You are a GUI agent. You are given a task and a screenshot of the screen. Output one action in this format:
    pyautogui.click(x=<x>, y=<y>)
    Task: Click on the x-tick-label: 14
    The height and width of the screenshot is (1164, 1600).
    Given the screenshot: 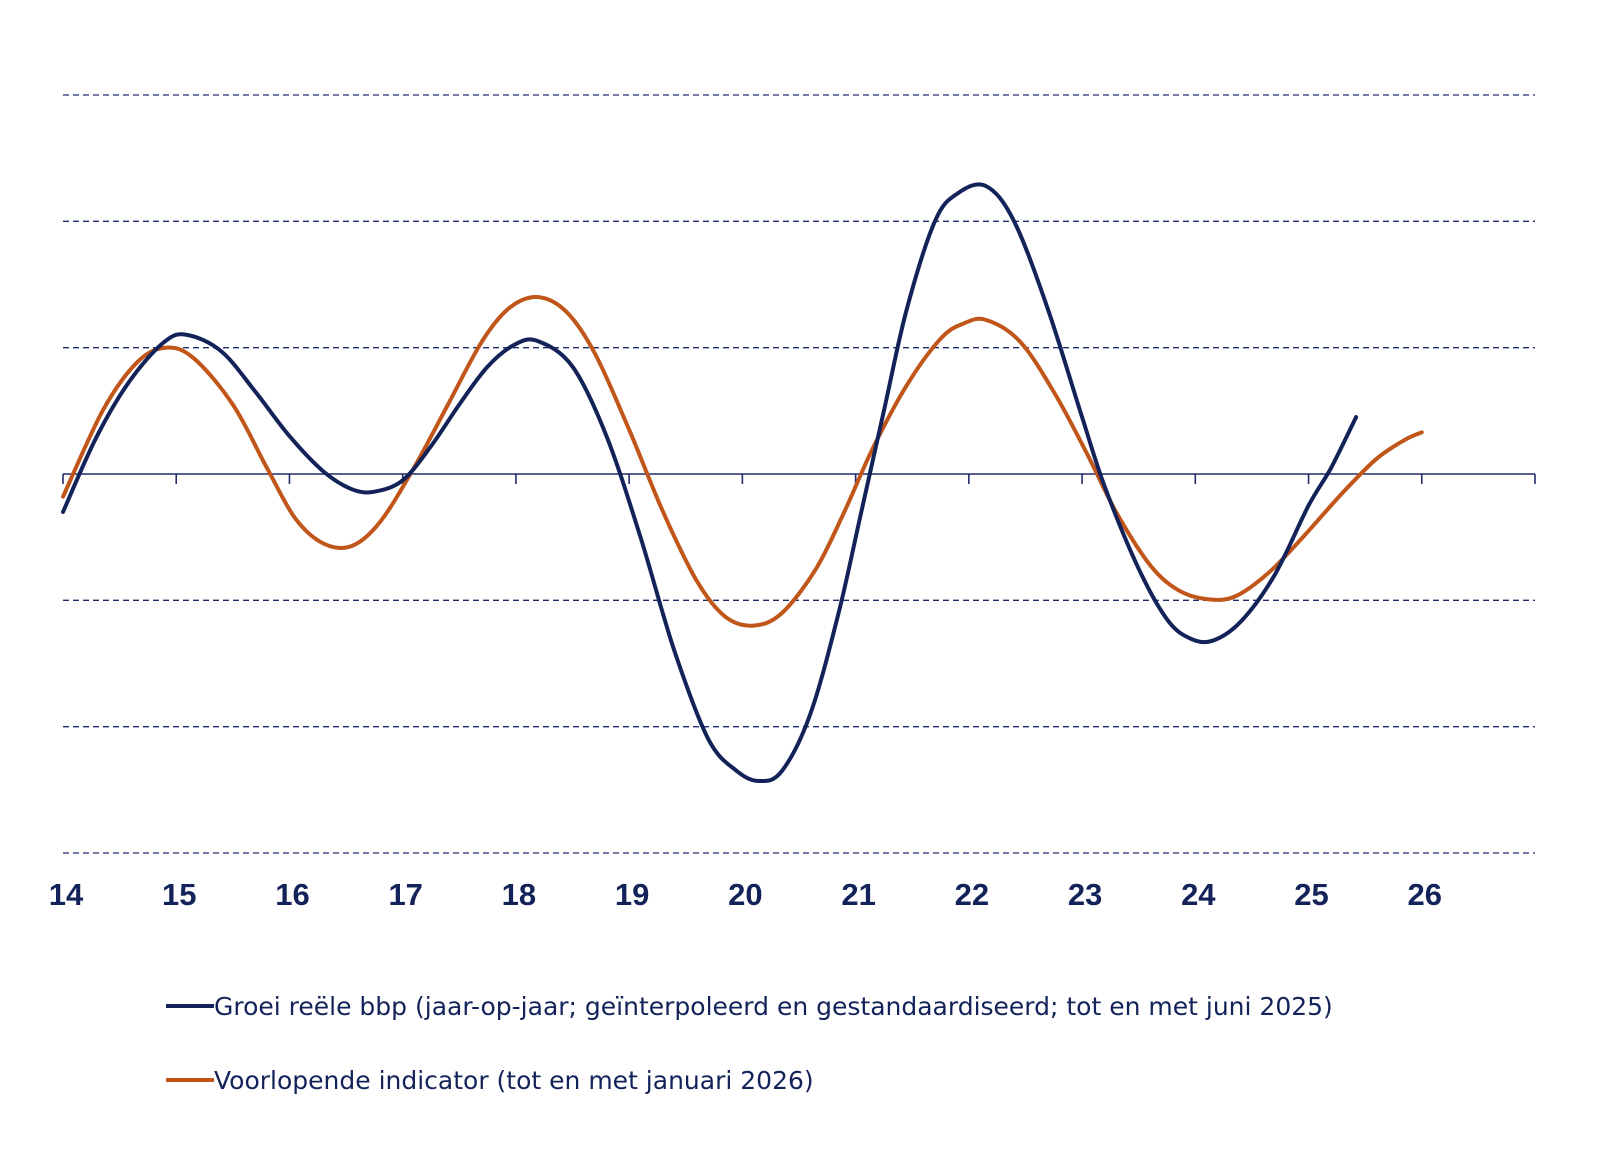 What is the action you would take?
    pyautogui.click(x=66, y=894)
    